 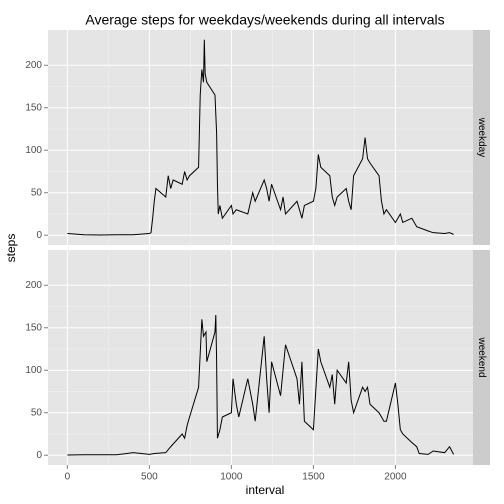 I want to click on strip-label: weekend, so click(x=481, y=356).